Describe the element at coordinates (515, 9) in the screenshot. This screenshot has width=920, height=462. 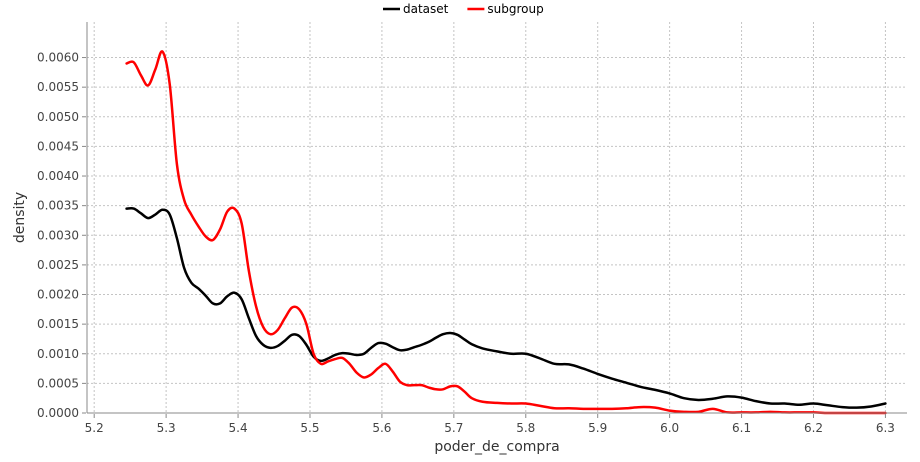
I see `legend-label-subgroup: subgroup` at that location.